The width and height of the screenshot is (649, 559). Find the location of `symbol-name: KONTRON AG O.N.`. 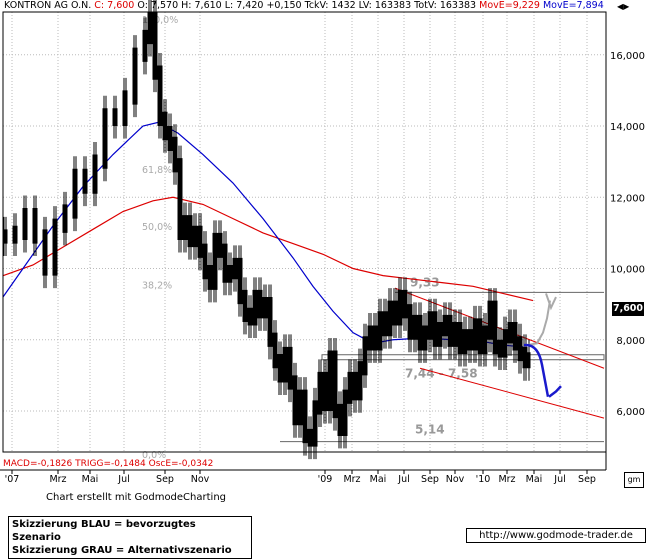

symbol-name: KONTRON AG O.N. is located at coordinates (48, 5).